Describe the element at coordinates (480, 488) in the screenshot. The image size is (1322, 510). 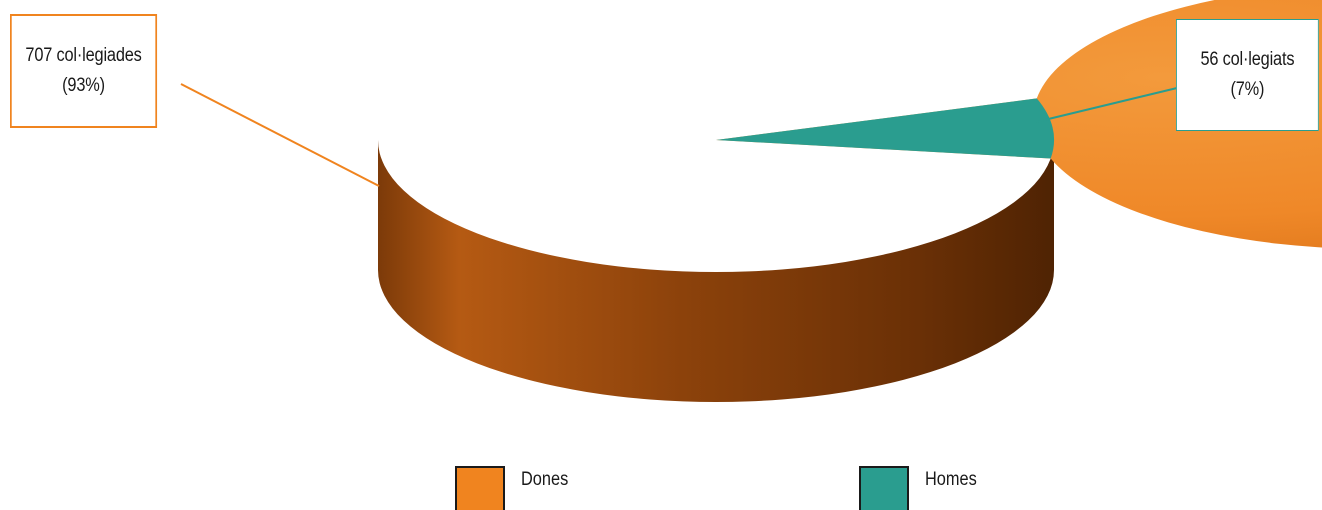
I see `legend-swatch-dones` at that location.